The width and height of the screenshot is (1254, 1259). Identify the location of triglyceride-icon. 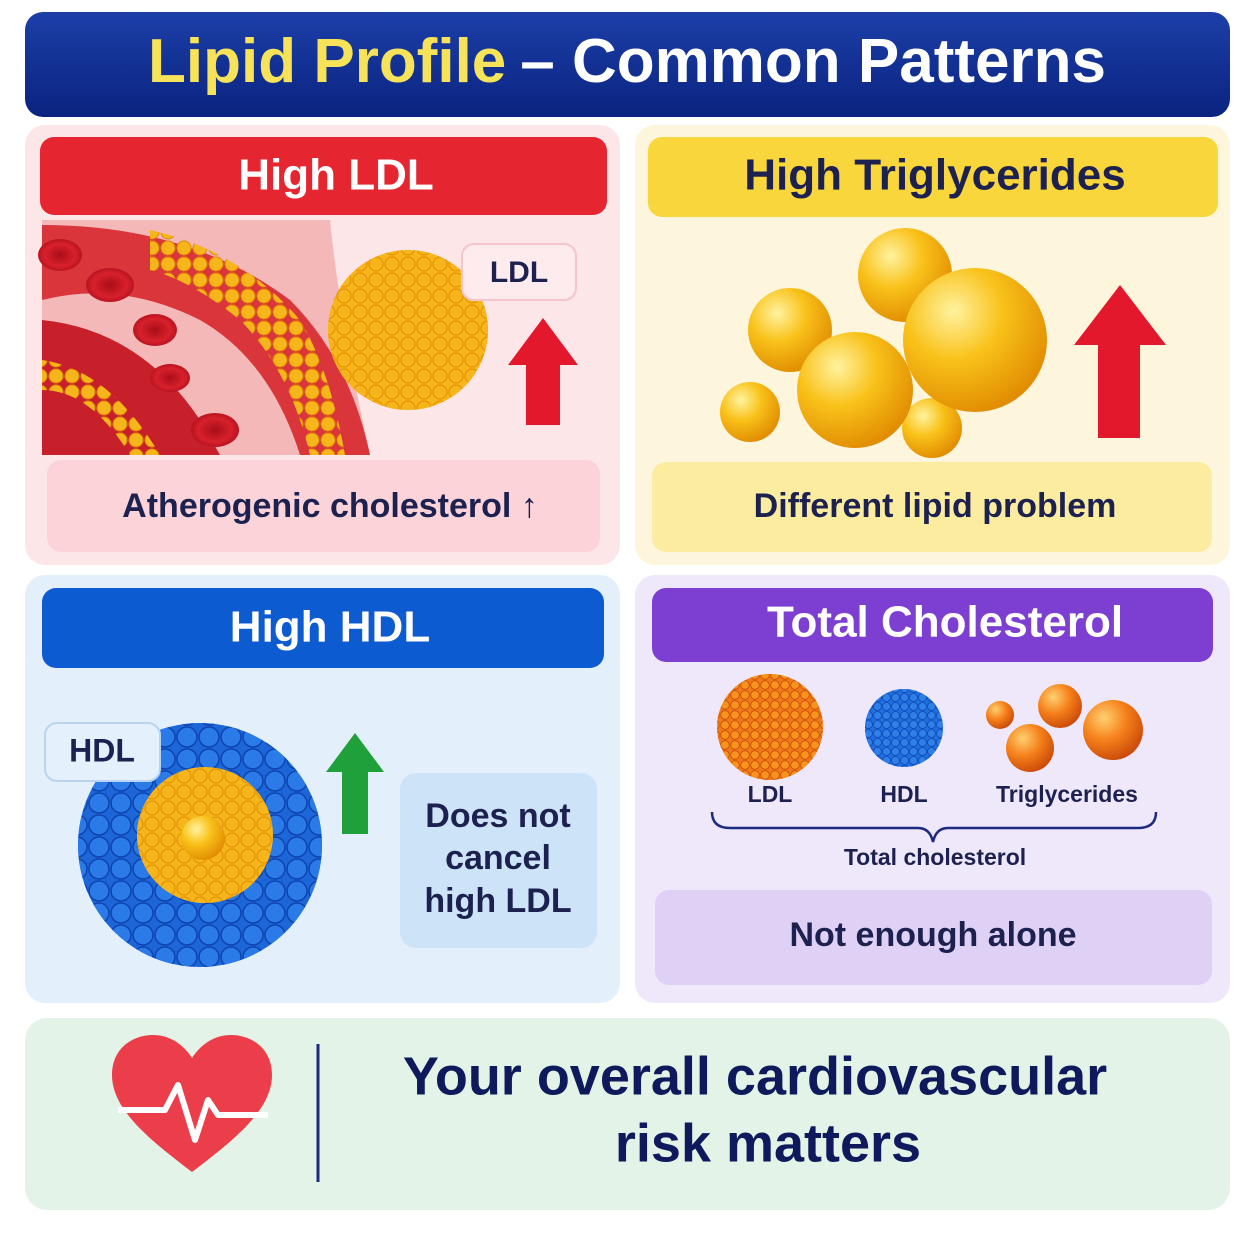
(1064, 728).